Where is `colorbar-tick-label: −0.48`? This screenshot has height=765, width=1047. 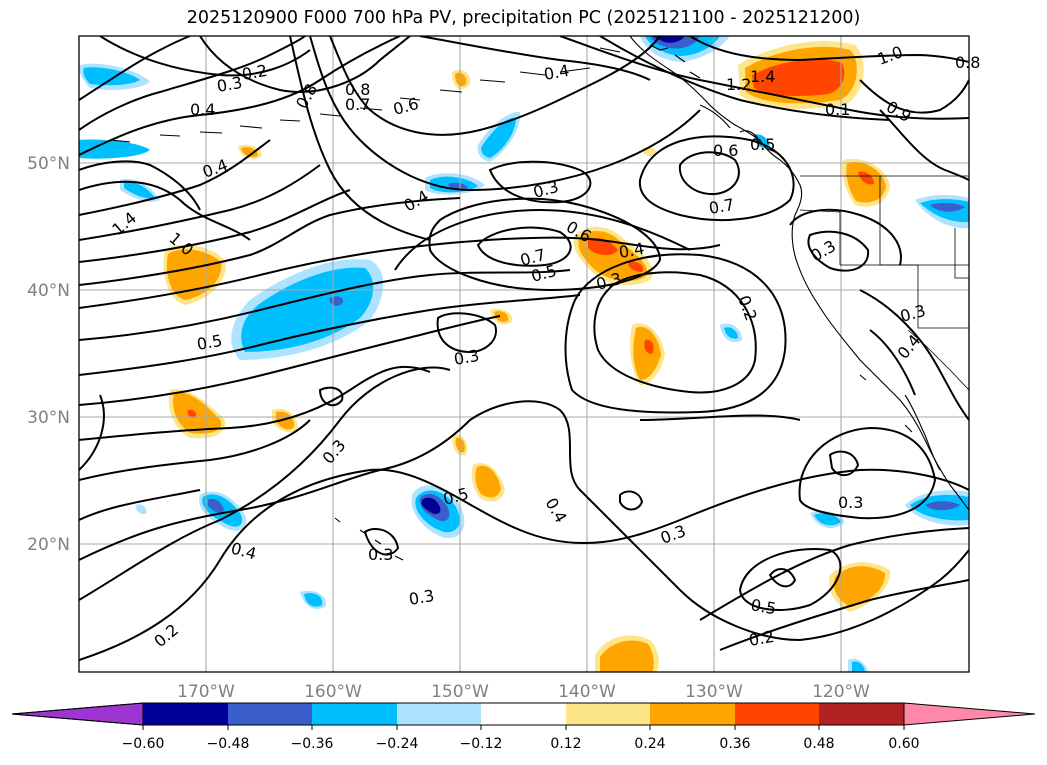 colorbar-tick-label: −0.48 is located at coordinates (228, 744).